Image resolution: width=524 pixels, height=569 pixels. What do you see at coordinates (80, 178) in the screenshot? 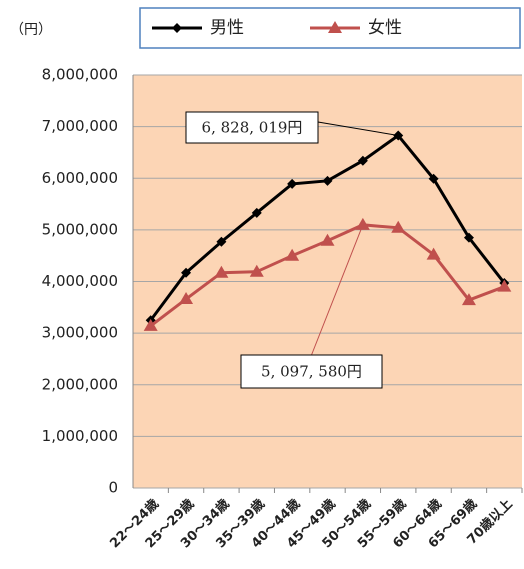
I see `y-tick-label: 6,000,000` at bounding box center [80, 178].